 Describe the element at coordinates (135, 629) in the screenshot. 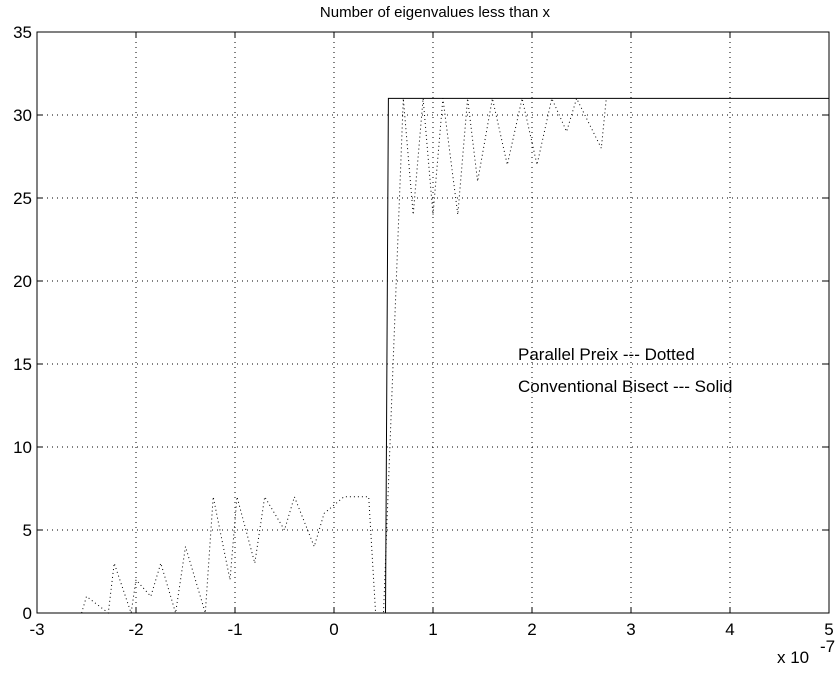

I see `x-tick-label: -2` at that location.